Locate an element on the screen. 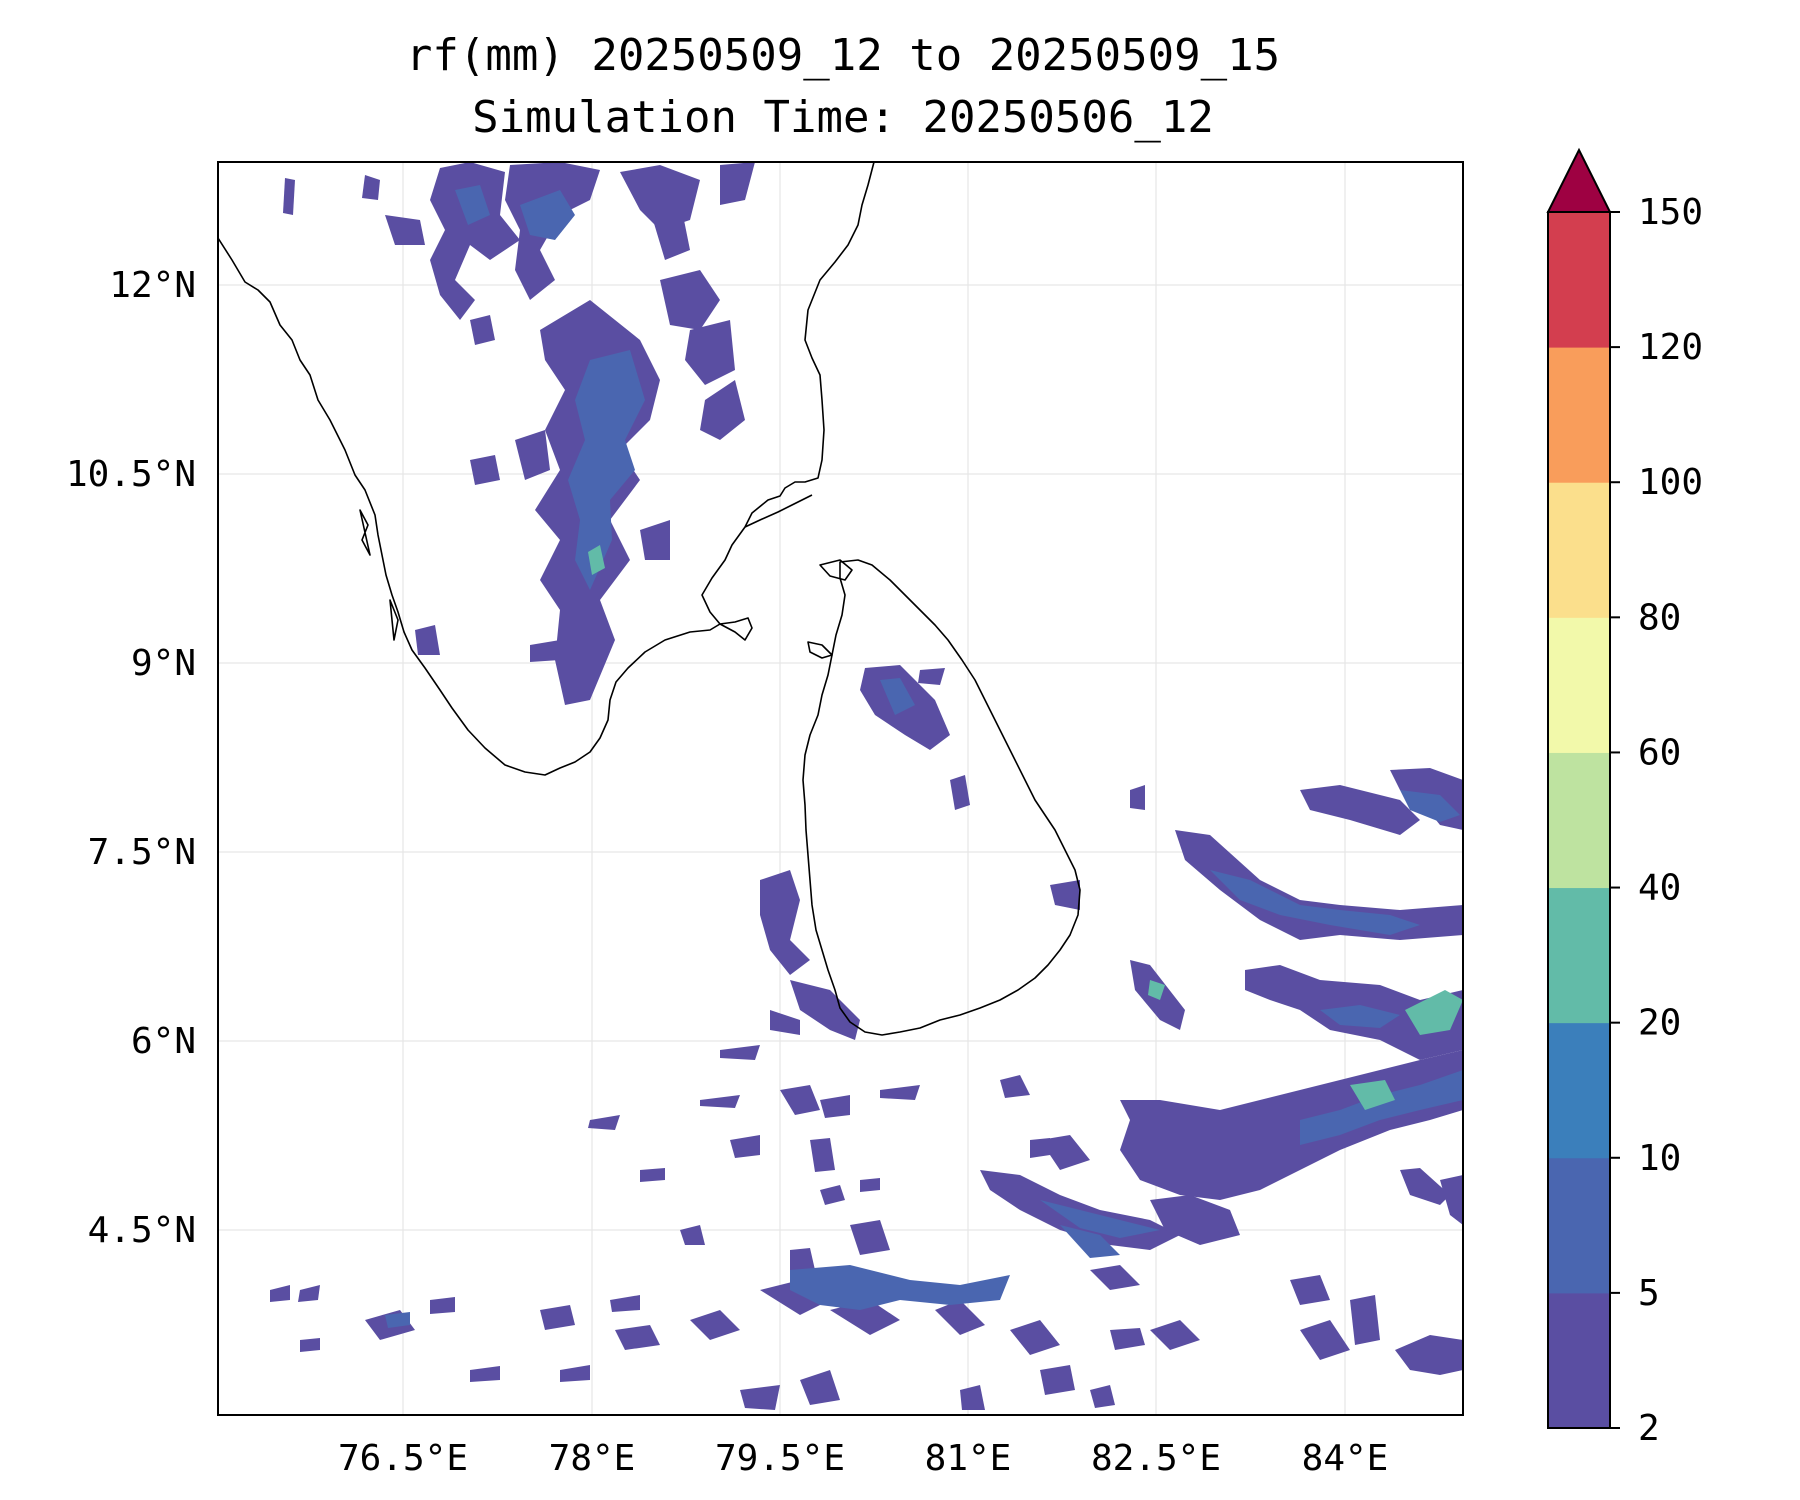 This screenshot has height=1500, width=1800. colorbar-tick-label: 40 is located at coordinates (1659, 888).